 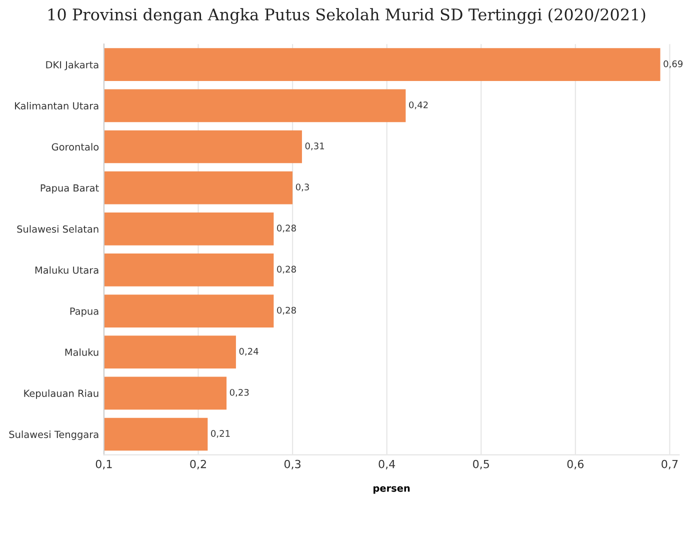 I want to click on y-tick-label: DKI Jakarta, so click(x=72, y=65).